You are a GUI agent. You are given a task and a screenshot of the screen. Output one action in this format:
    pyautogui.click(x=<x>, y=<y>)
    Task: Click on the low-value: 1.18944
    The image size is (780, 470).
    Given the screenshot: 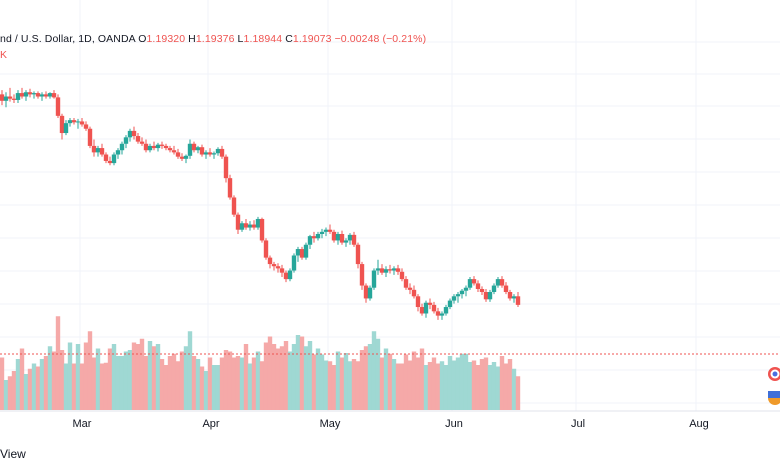 What is the action you would take?
    pyautogui.click(x=263, y=39)
    